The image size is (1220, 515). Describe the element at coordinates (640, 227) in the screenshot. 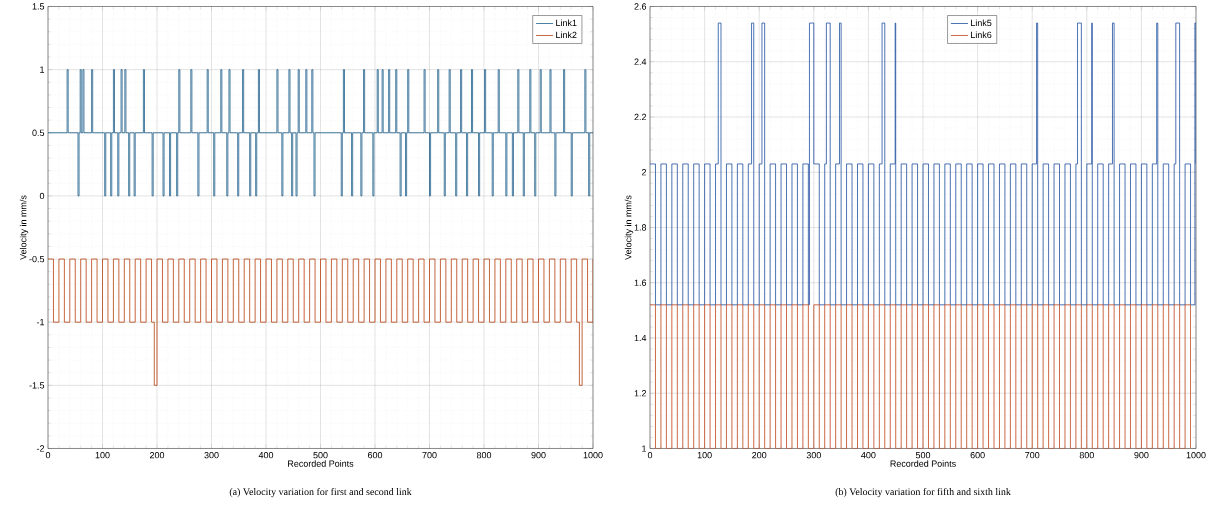

I see `y-tick-label: 1.8` at that location.